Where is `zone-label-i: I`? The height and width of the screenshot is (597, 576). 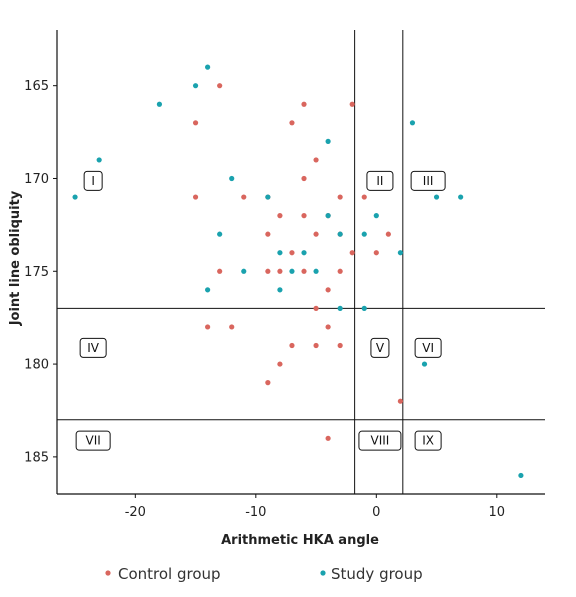
zone-label-i: I is located at coordinates (93, 180).